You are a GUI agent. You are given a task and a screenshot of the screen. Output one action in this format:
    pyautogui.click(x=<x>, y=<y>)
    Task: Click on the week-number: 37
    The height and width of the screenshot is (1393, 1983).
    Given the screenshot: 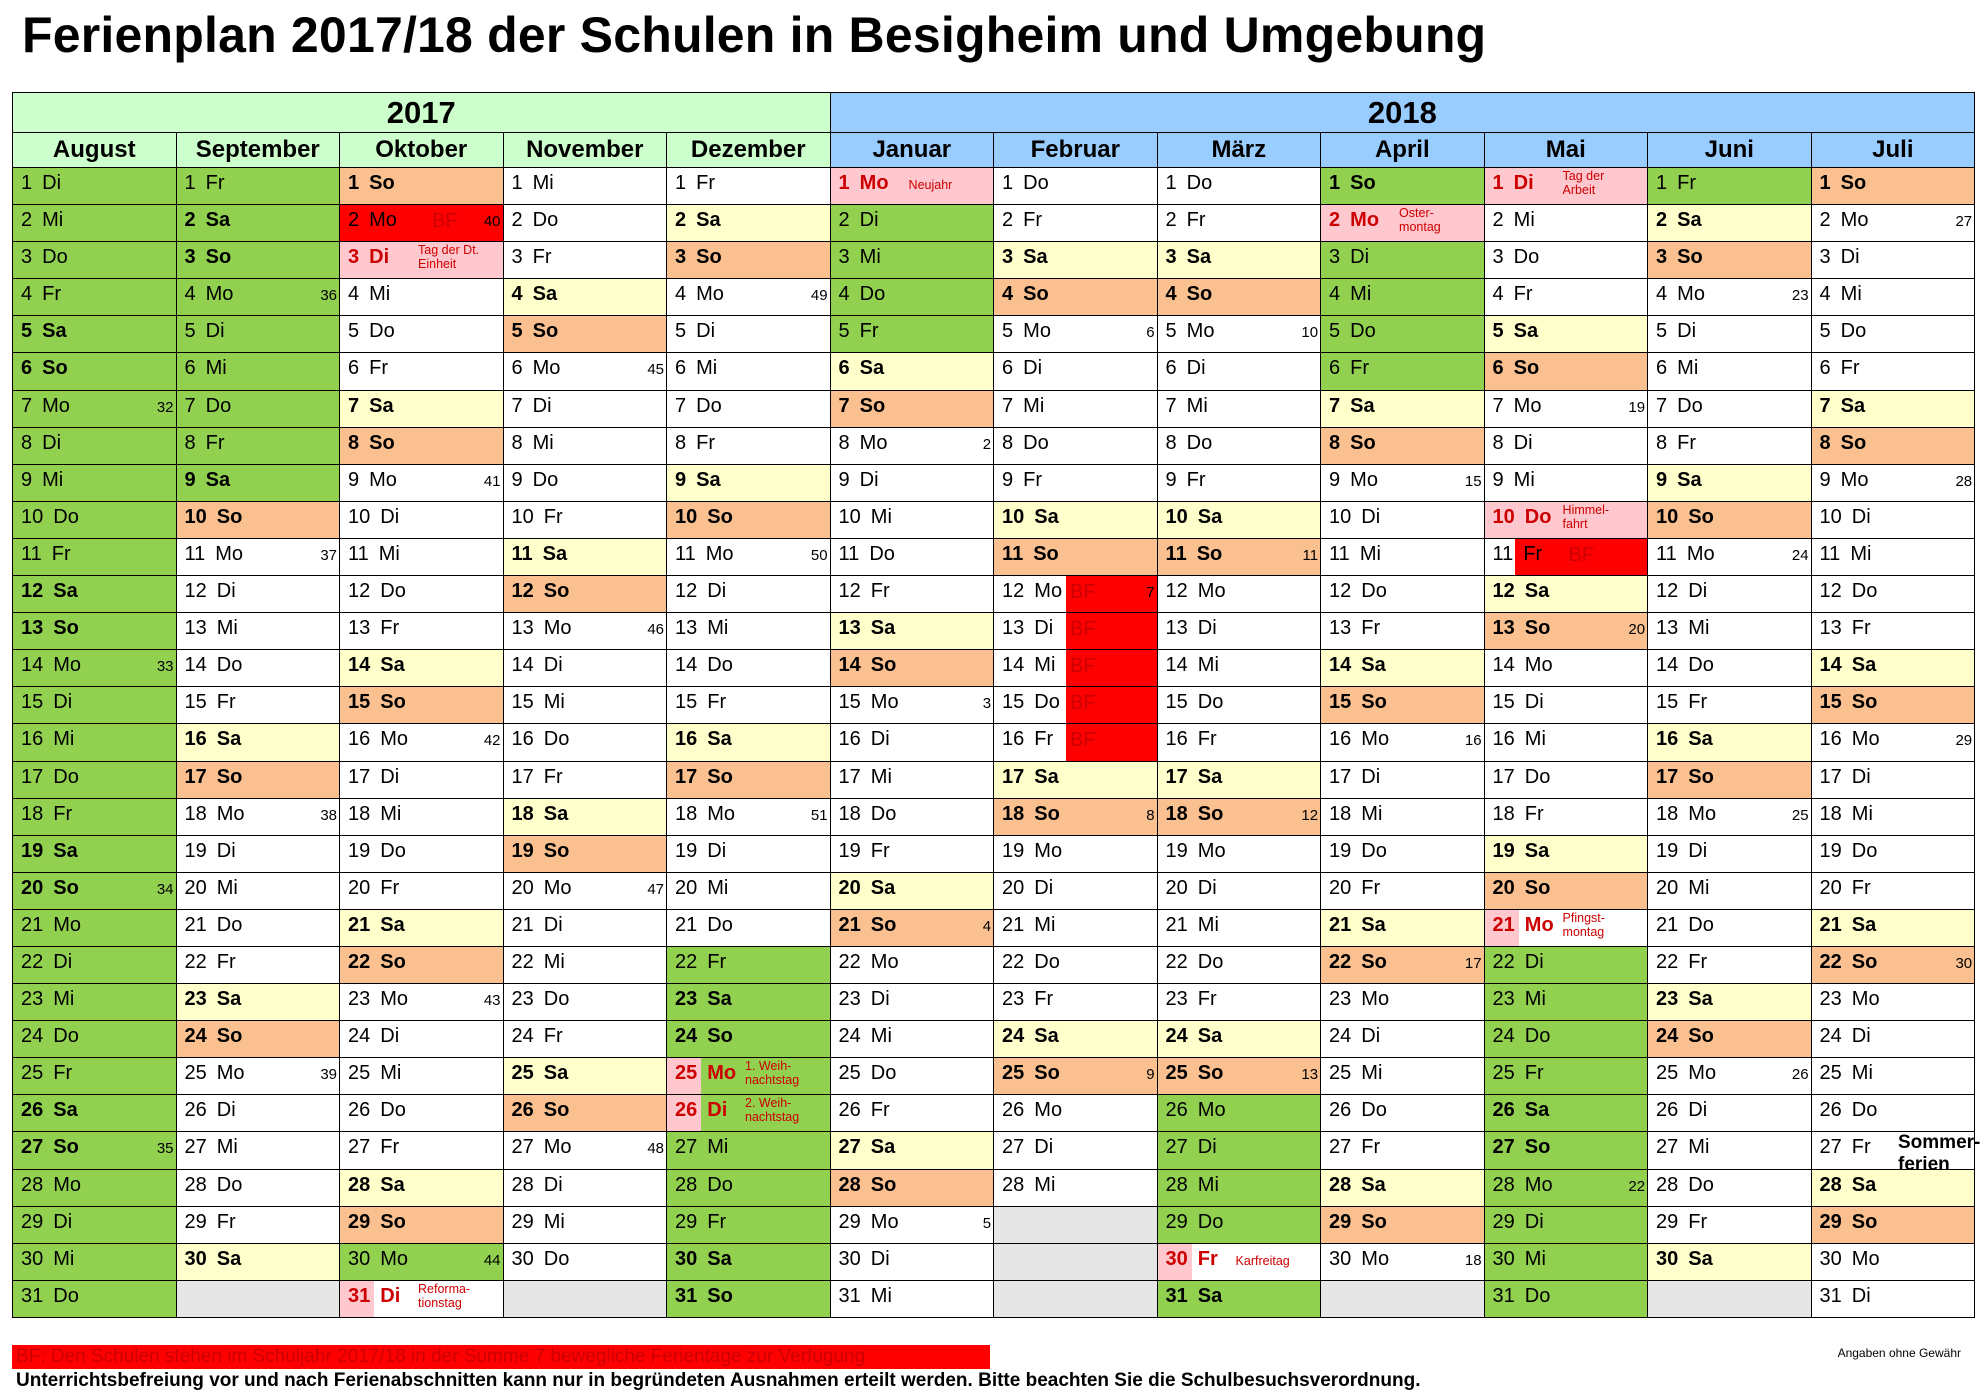 What is the action you would take?
    pyautogui.click(x=328, y=555)
    